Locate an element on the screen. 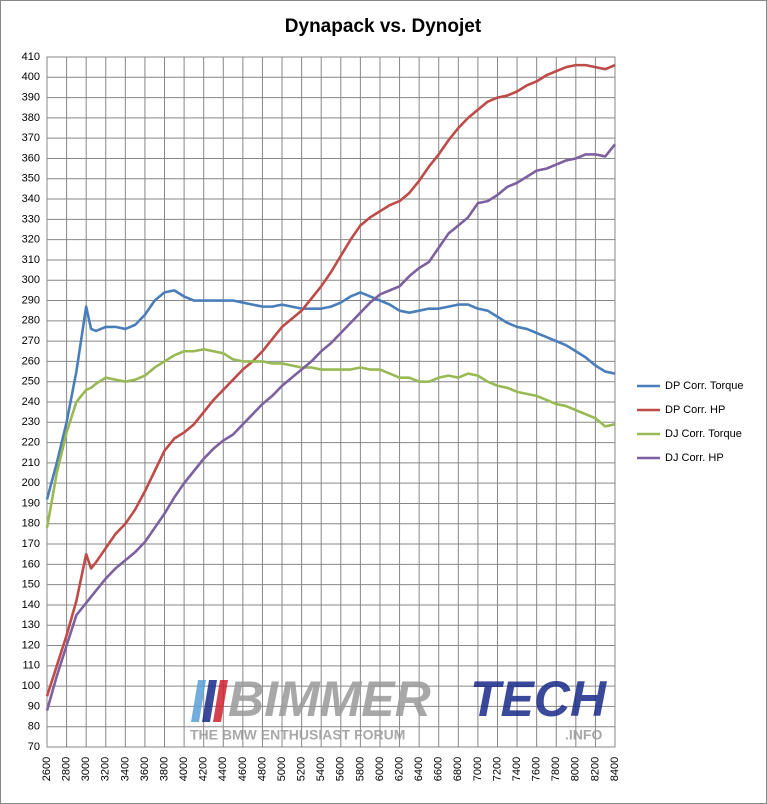  y-tick-label: 320 is located at coordinates (31, 240).